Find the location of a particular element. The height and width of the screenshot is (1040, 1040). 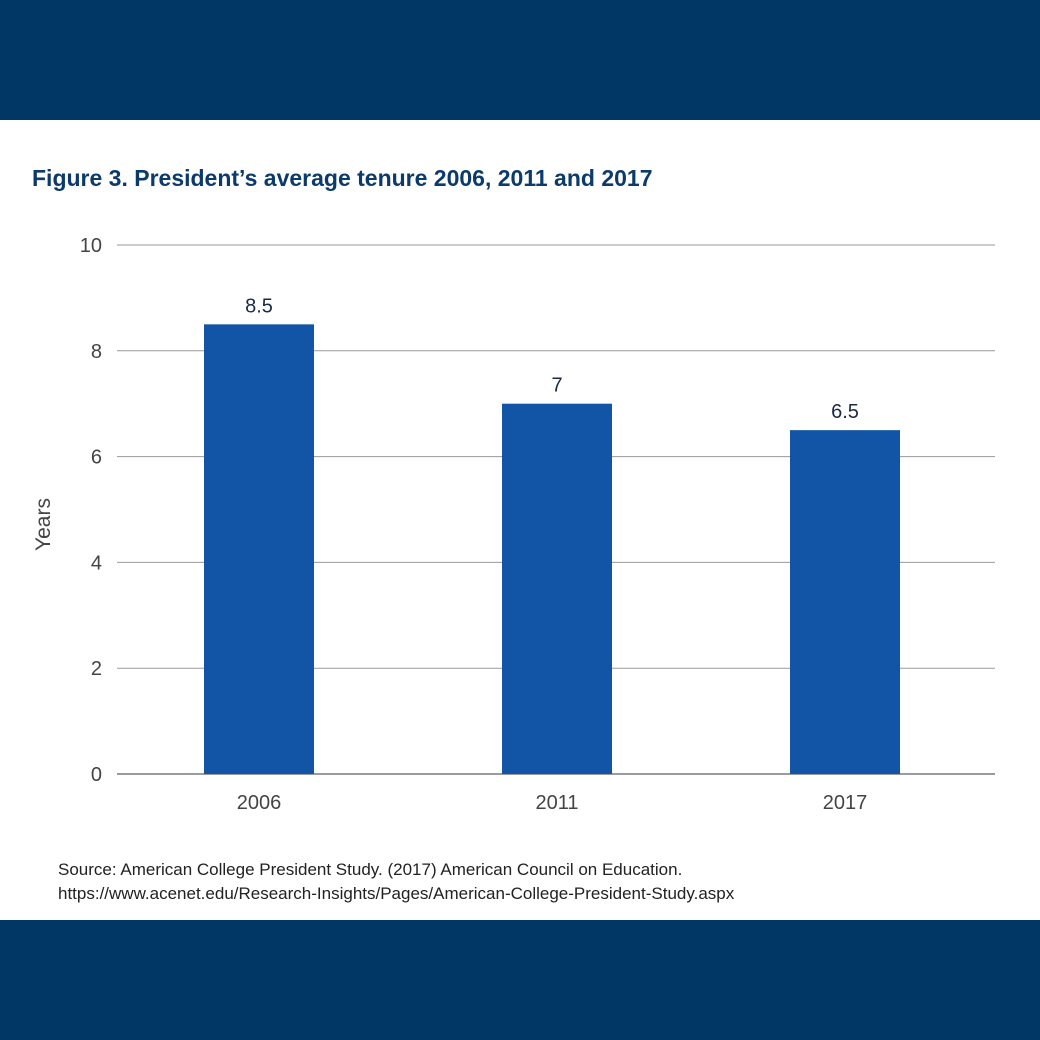

x-tick-label: 2017 is located at coordinates (845, 803).